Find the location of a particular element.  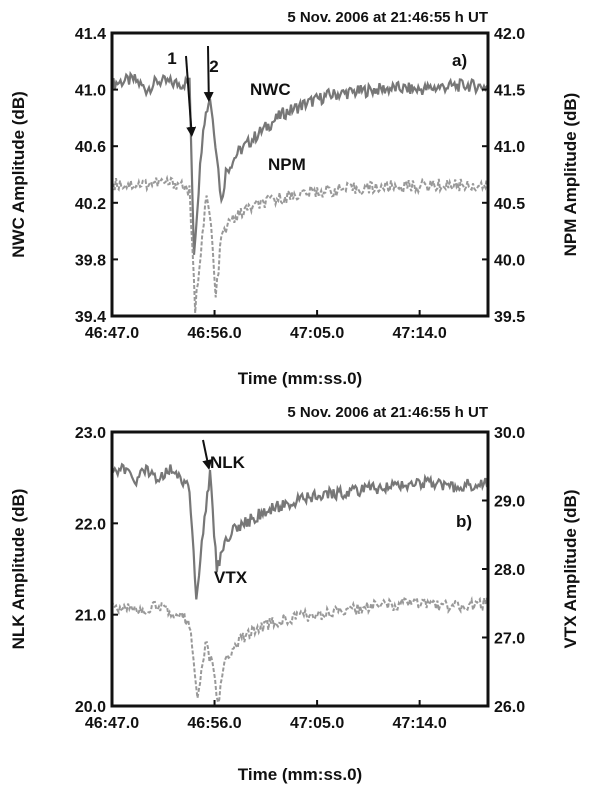

series-line-nlk is located at coordinates (300, 531).